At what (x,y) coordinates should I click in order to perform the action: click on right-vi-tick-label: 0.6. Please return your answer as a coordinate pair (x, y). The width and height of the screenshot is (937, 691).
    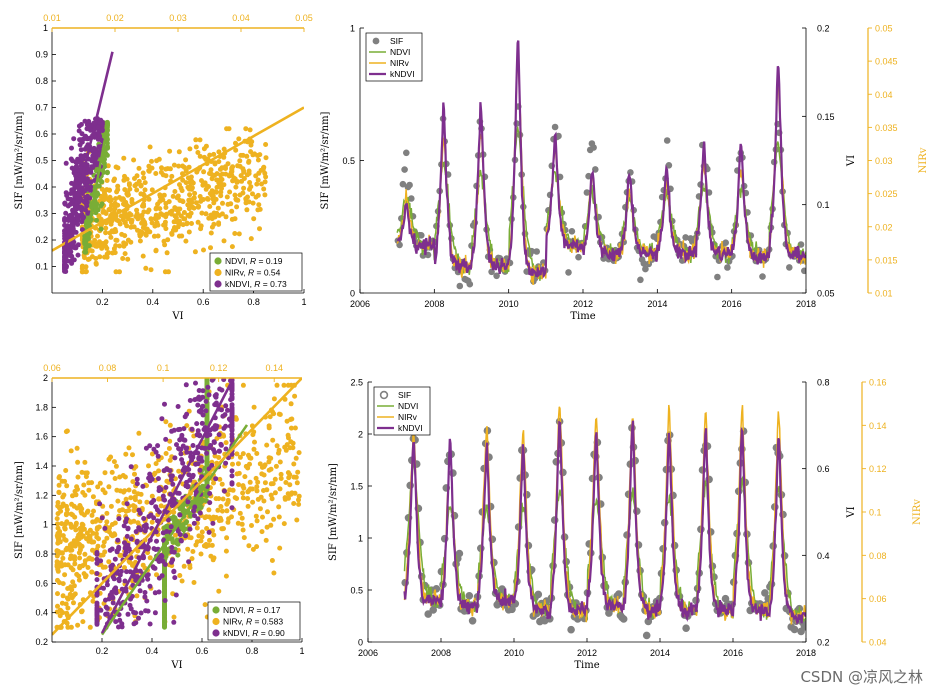
    Looking at the image, I should click on (823, 469).